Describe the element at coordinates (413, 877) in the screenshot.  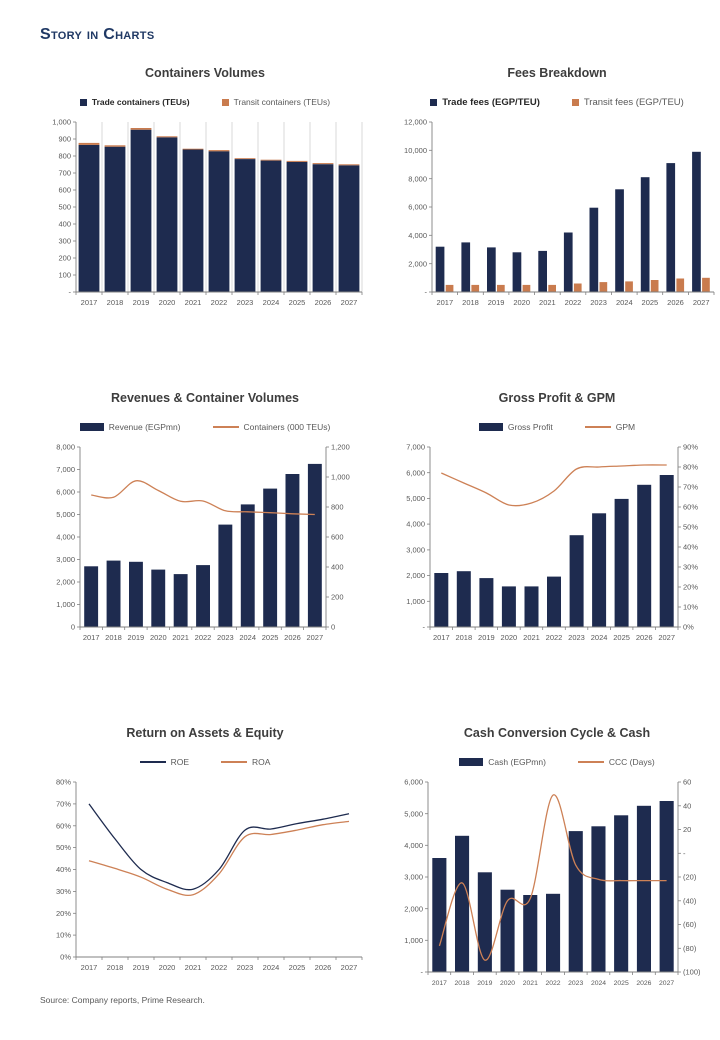
I see `svg-text: 3,000` at that location.